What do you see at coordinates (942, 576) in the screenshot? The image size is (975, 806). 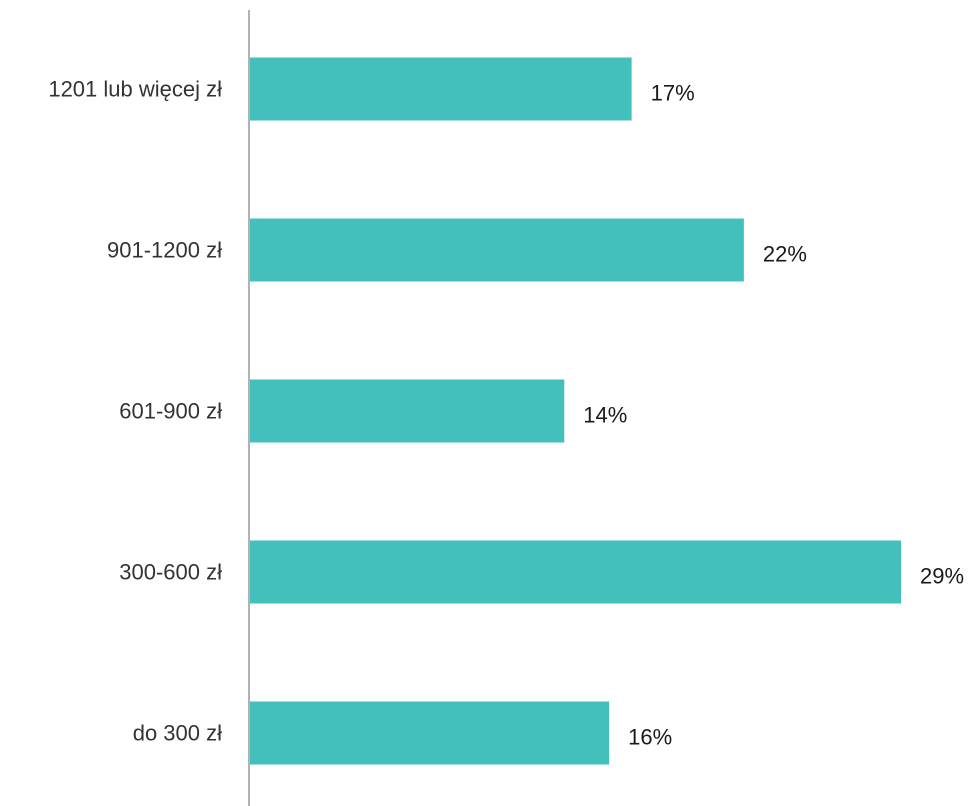 I see `value-label-3: 29%` at bounding box center [942, 576].